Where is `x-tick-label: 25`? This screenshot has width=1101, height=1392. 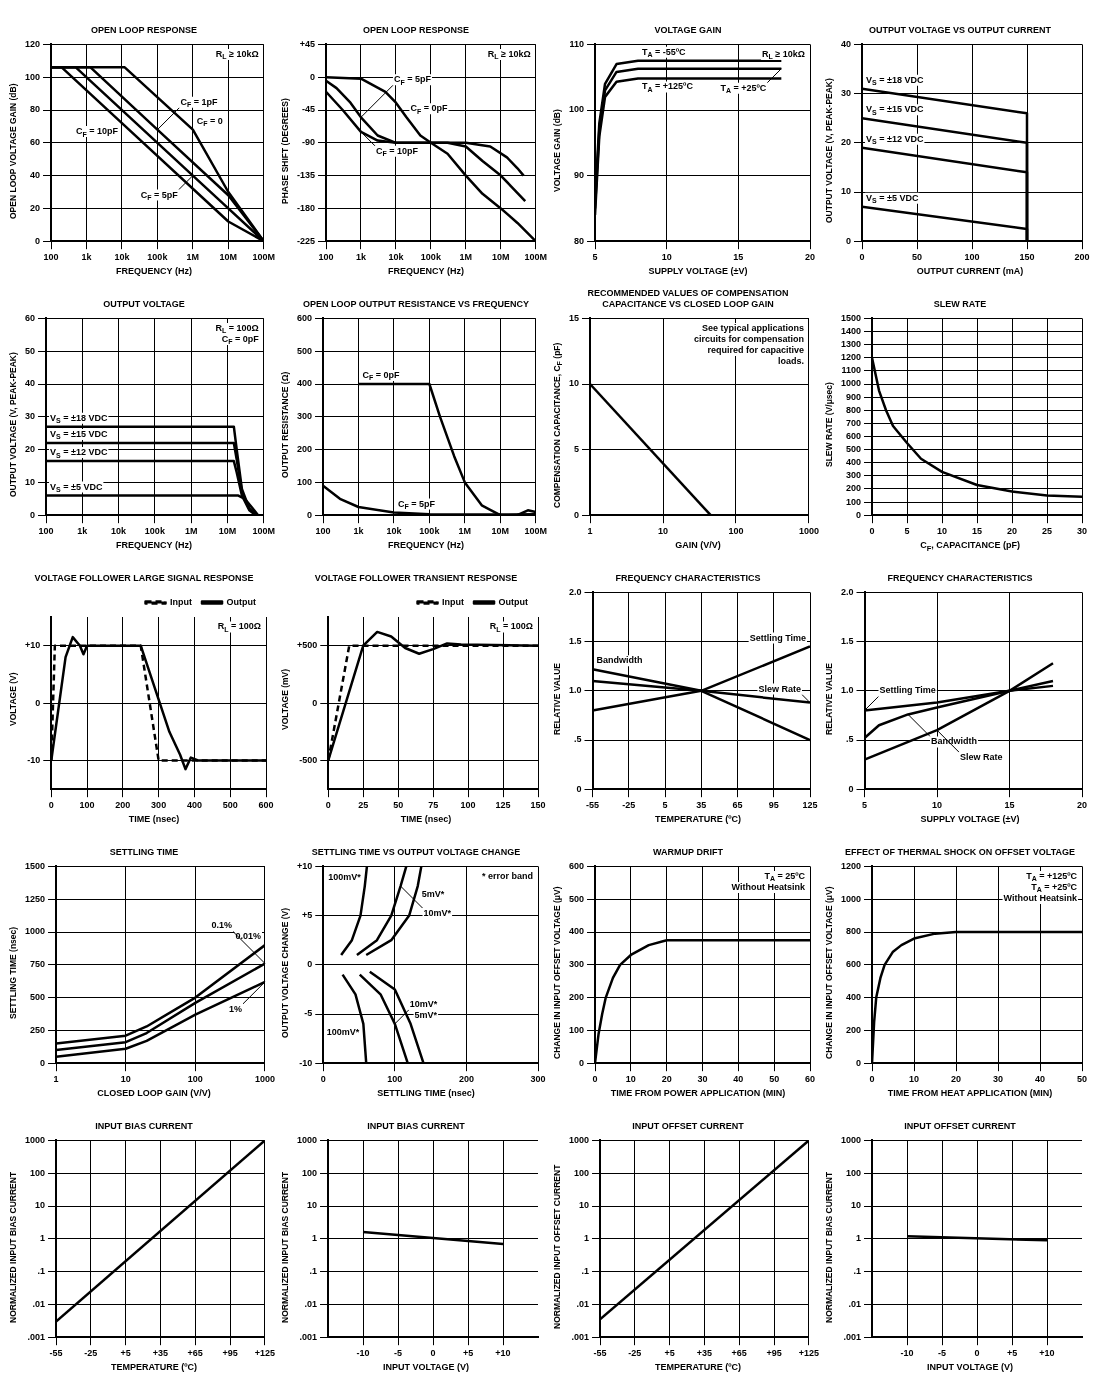
x-tick-label: 25 is located at coordinates (1047, 531).